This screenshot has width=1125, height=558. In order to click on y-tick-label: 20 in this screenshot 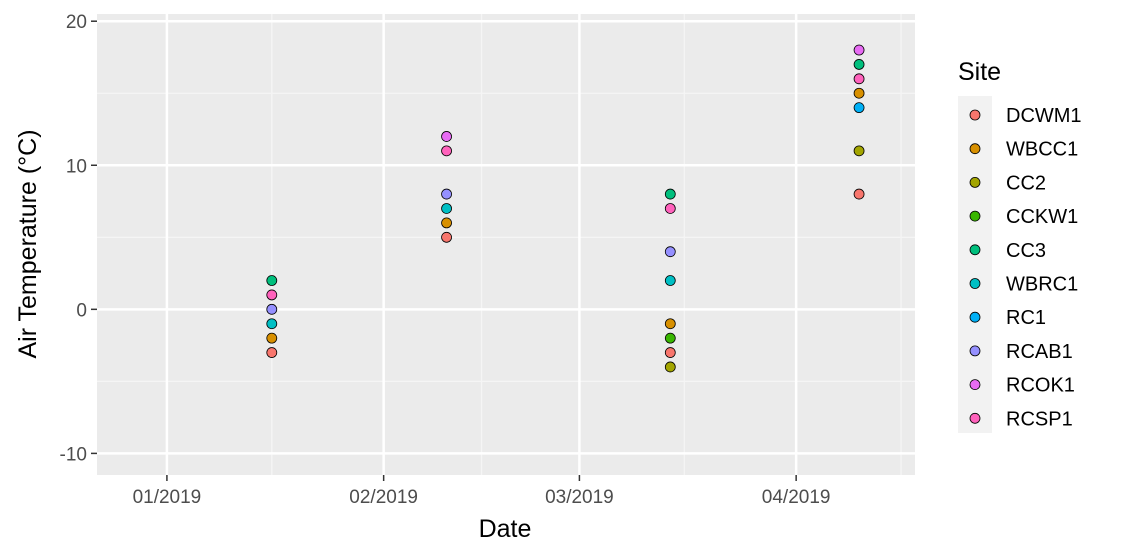, I will do `click(76, 22)`.